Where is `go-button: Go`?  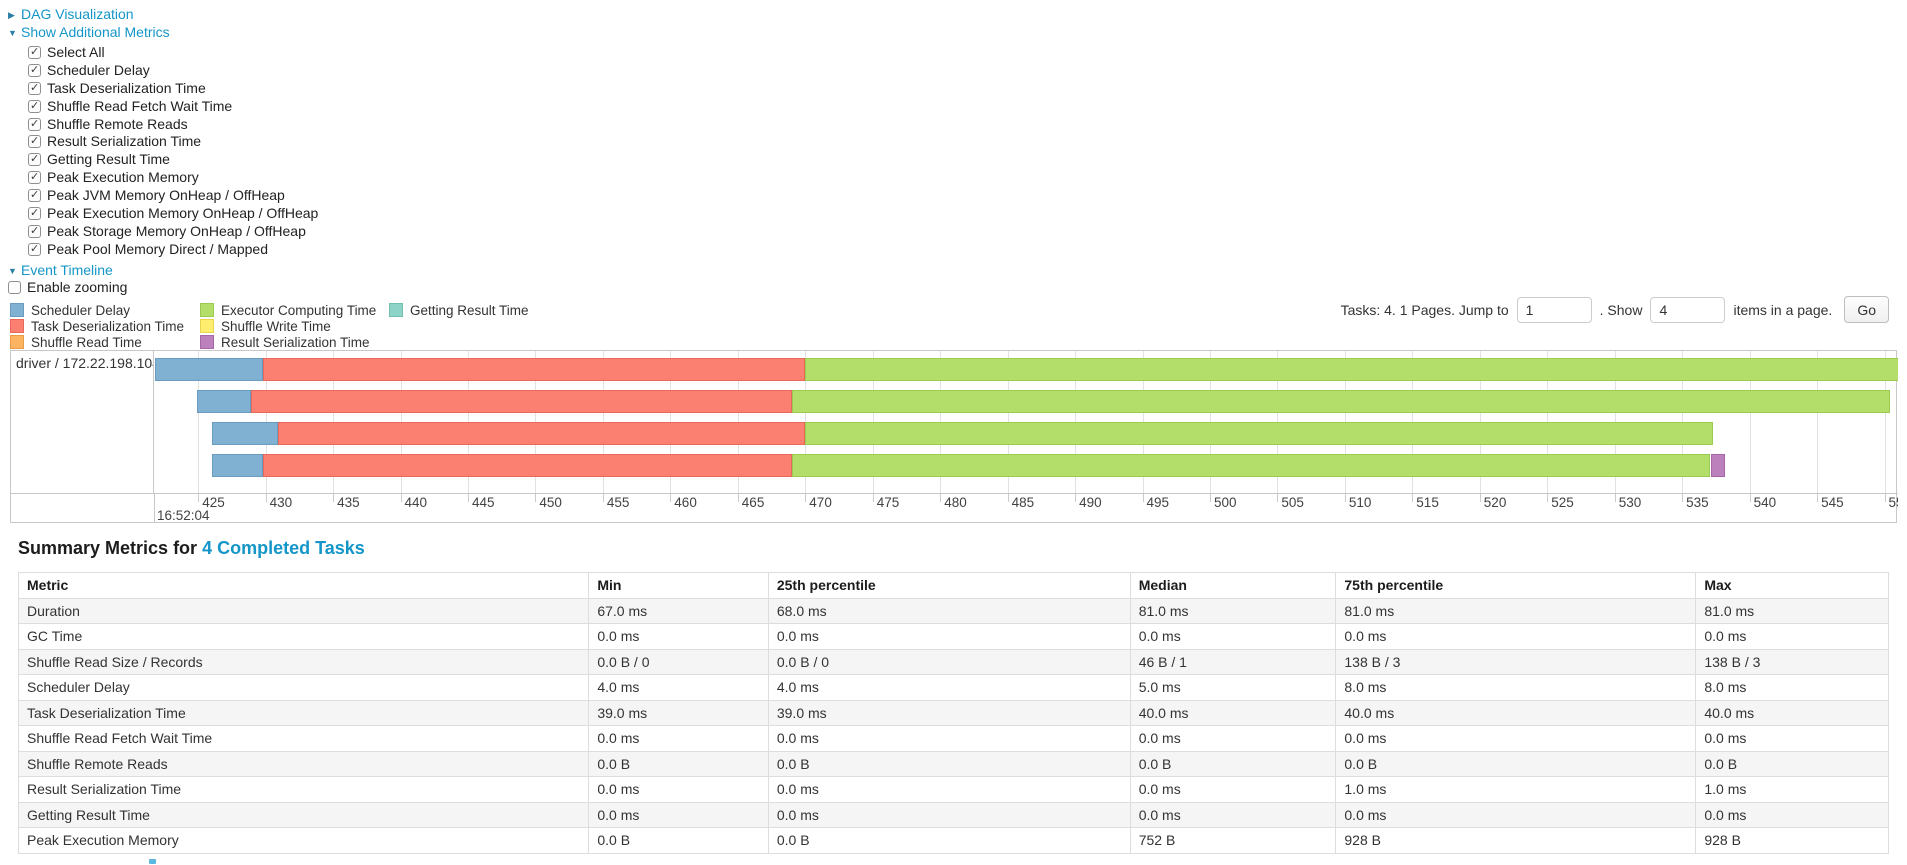
go-button: Go is located at coordinates (1866, 309).